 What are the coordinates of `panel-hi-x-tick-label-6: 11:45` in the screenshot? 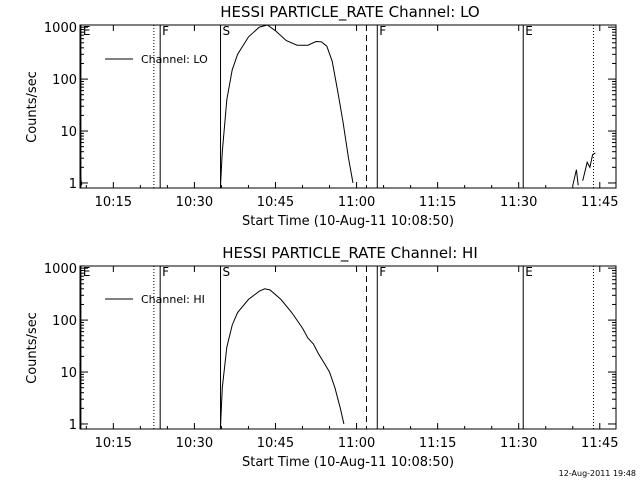 It's located at (599, 443).